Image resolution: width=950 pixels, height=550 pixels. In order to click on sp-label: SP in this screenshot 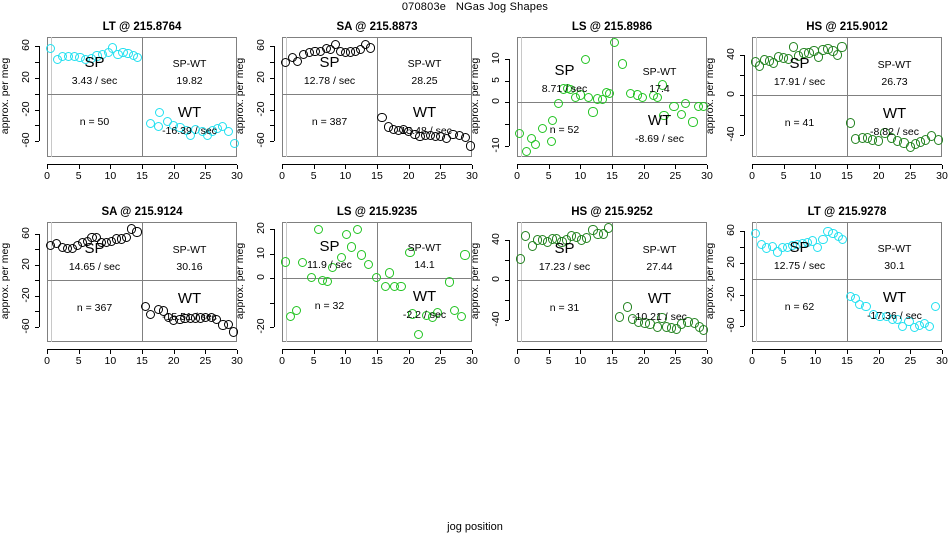, I will do `click(799, 247)`.